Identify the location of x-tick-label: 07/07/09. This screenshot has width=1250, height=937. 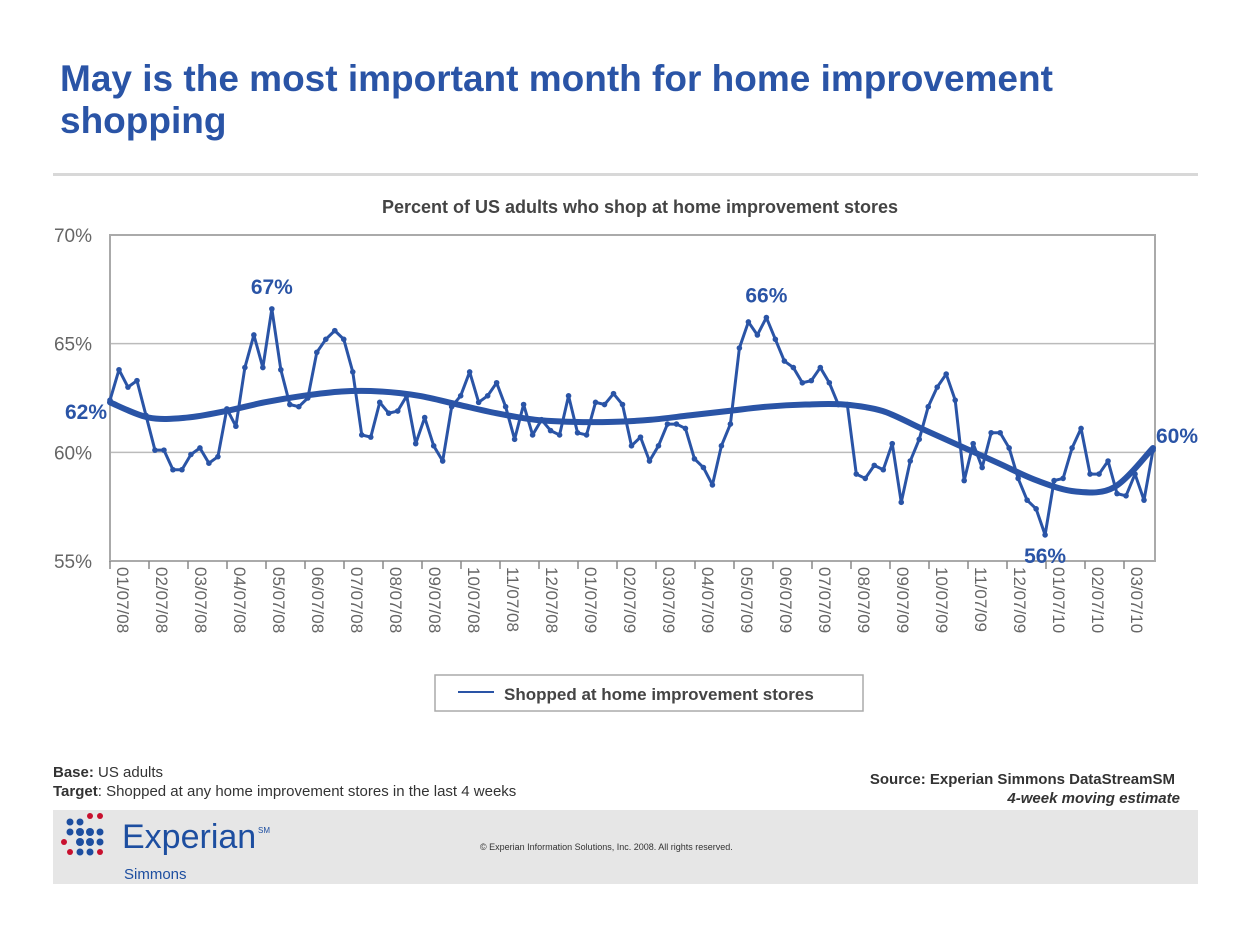
(824, 600).